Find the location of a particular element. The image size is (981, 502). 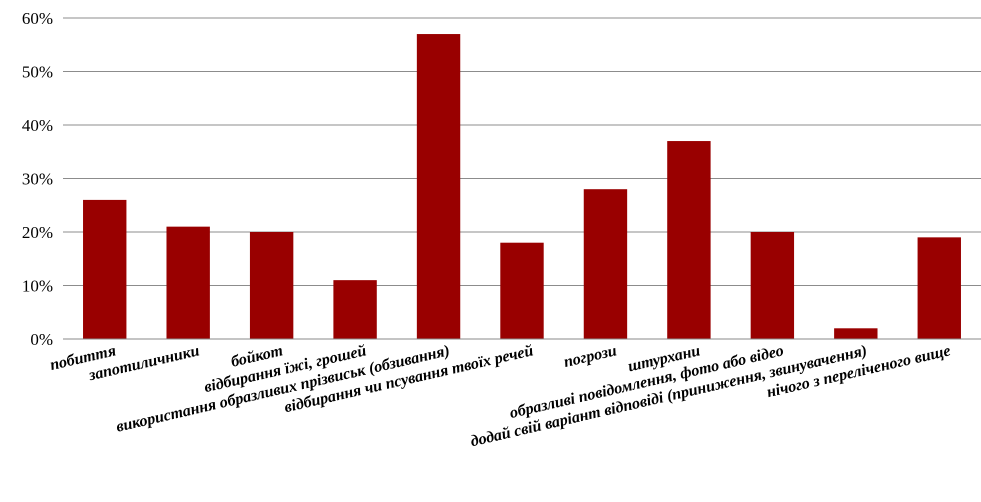

y-tick-label: 30% is located at coordinates (37, 179).